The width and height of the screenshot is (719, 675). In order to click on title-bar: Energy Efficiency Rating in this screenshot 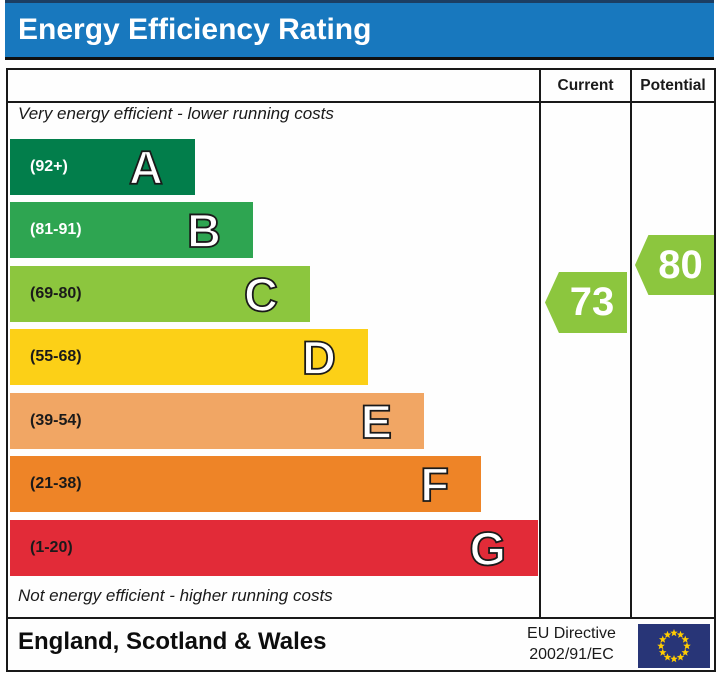, I will do `click(359, 30)`.